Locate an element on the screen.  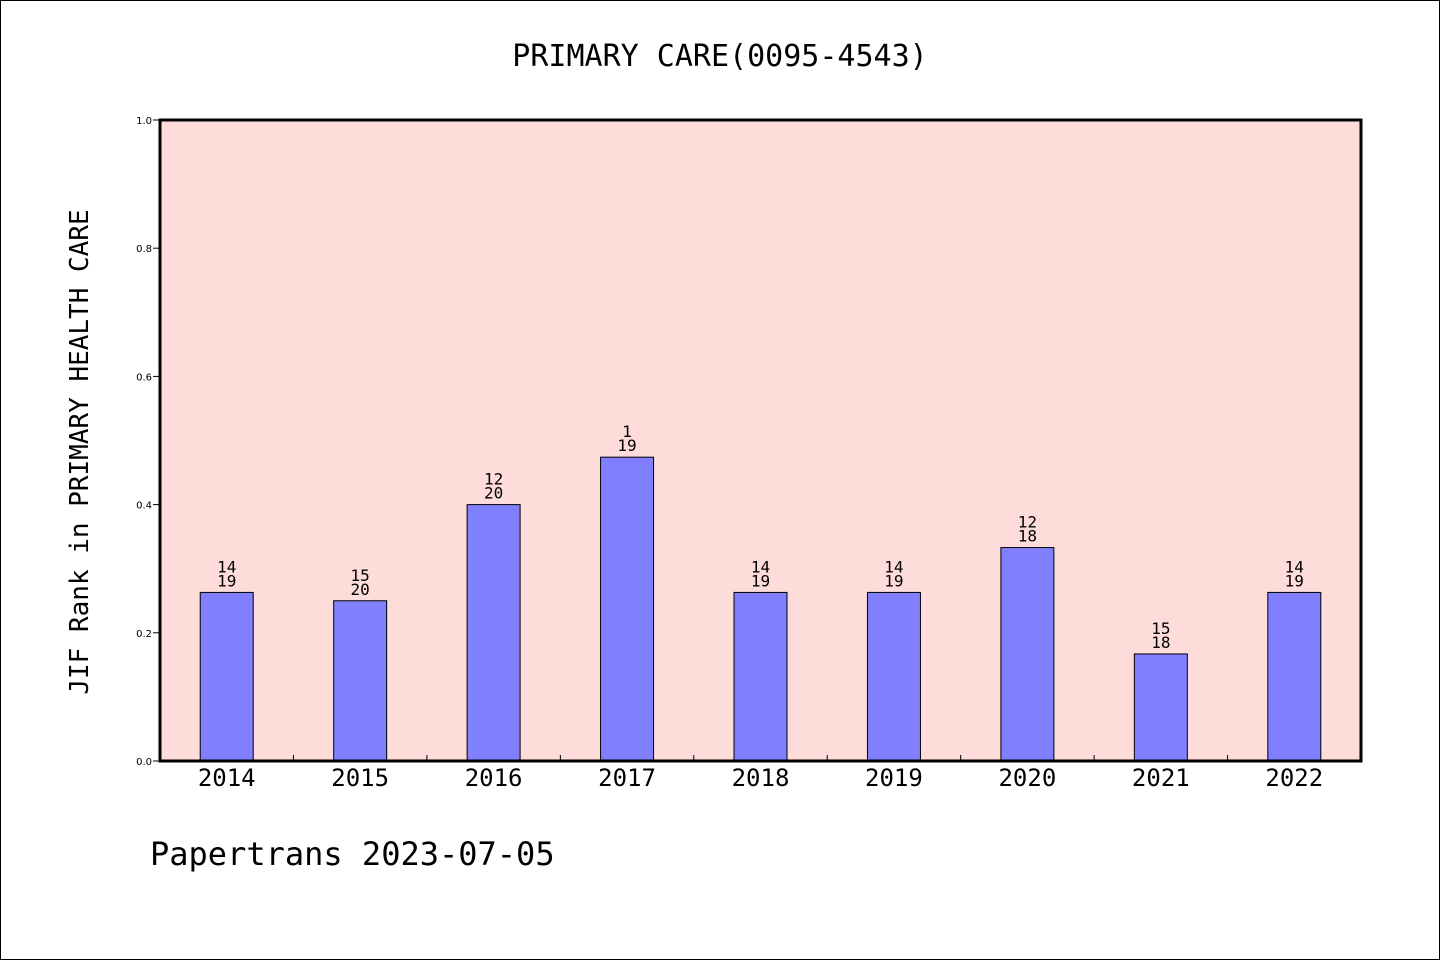
bar-label-bottom-2022: 19 is located at coordinates (1294, 580).